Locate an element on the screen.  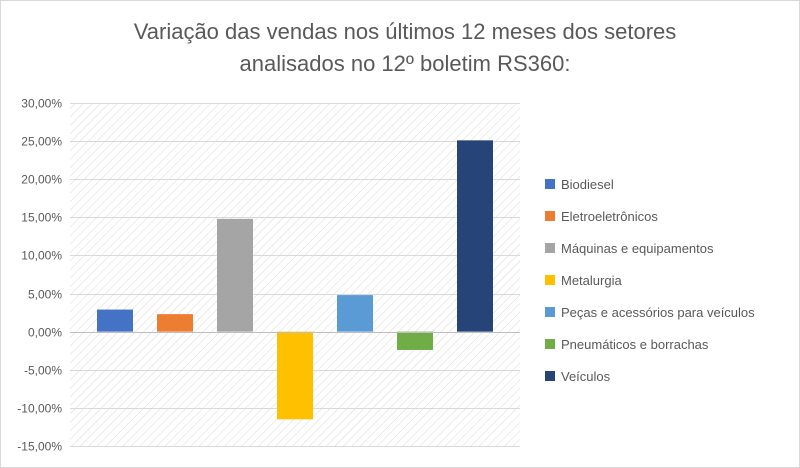
legend-label: Máquinas e equipamentos is located at coordinates (637, 248).